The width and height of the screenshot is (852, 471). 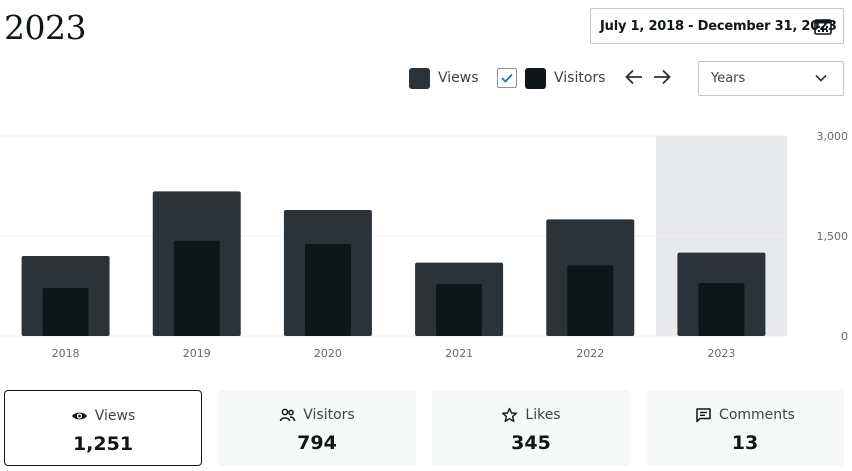 I want to click on stat-header: Comments, so click(x=745, y=415).